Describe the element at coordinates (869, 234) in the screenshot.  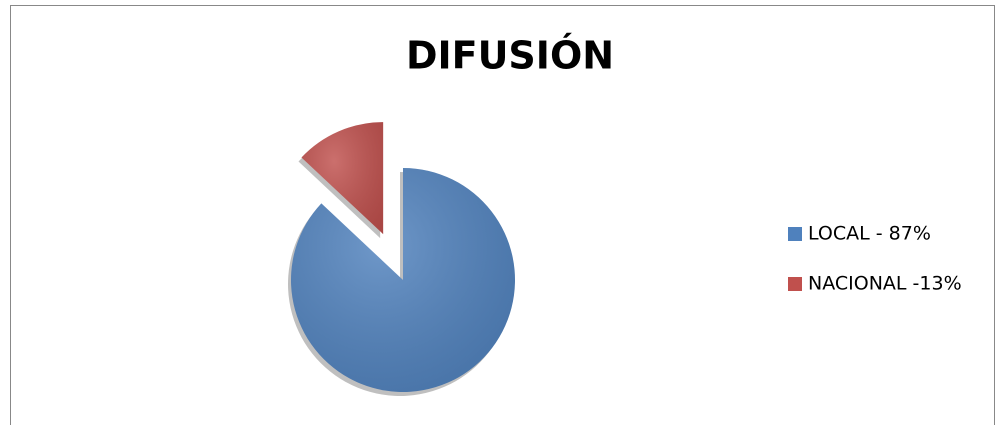
I see `legend-label: LOCAL - 87%` at that location.